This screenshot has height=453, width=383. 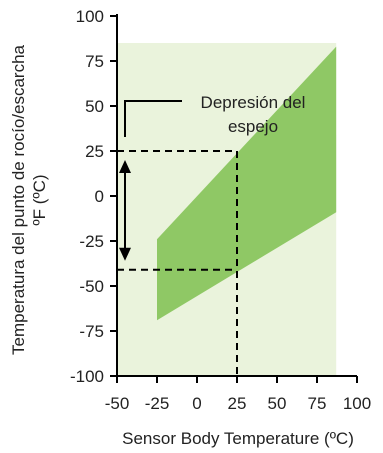 I want to click on y-ticks: 100 75 50 25 0 -25 -50 -75 -100, so click(x=93, y=196).